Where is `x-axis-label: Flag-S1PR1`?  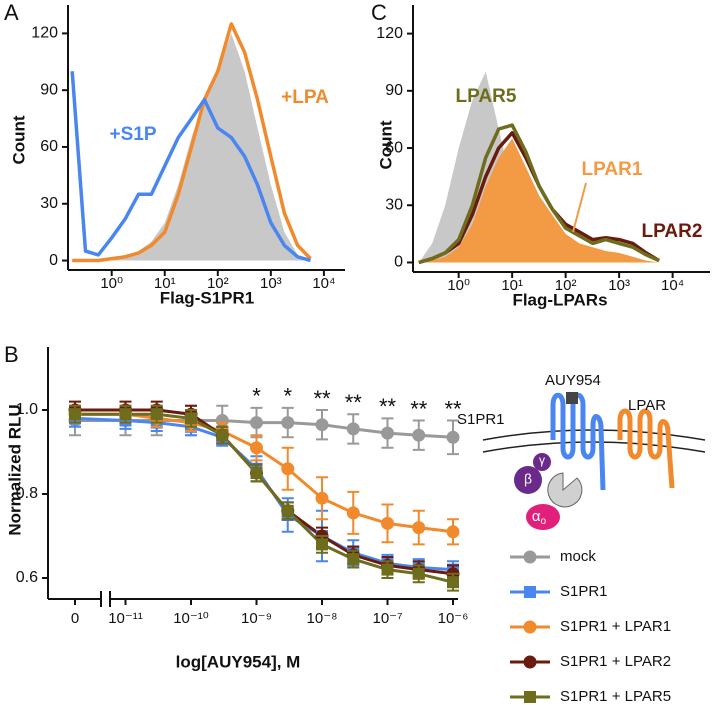
x-axis-label: Flag-S1PR1 is located at coordinates (207, 297).